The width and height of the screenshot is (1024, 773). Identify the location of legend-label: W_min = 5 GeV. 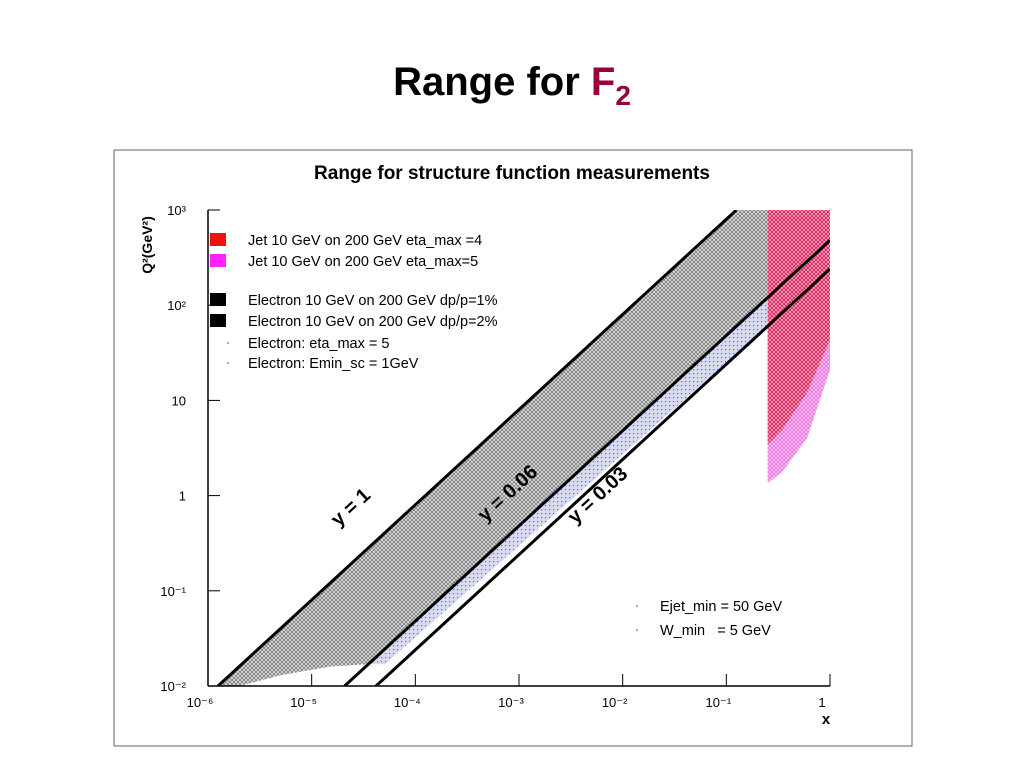
(715, 631).